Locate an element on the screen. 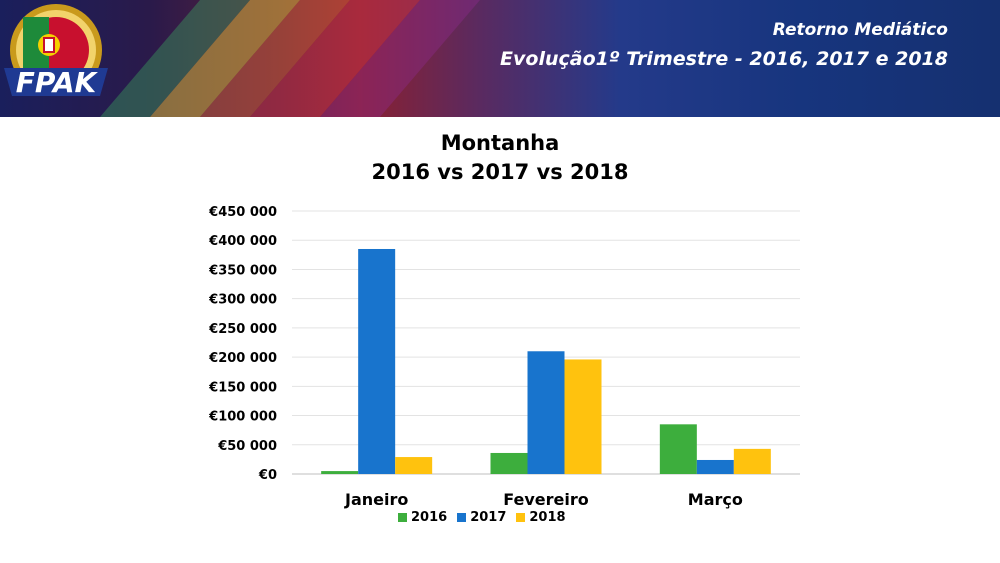  bar-2018-fevereiro is located at coordinates (583, 416).